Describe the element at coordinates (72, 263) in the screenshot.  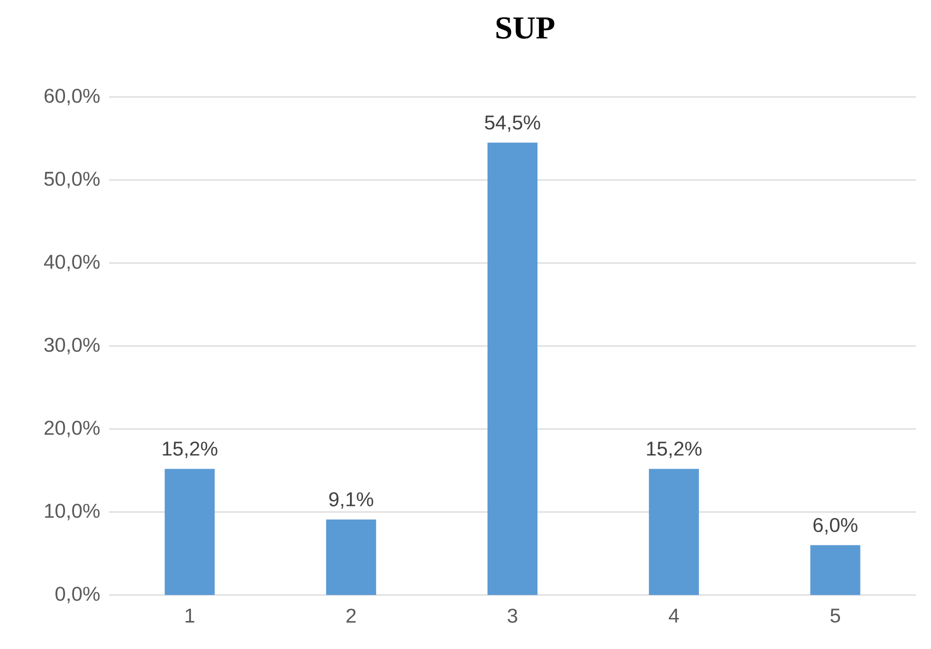
I see `y-tick-label: 40,0%` at that location.